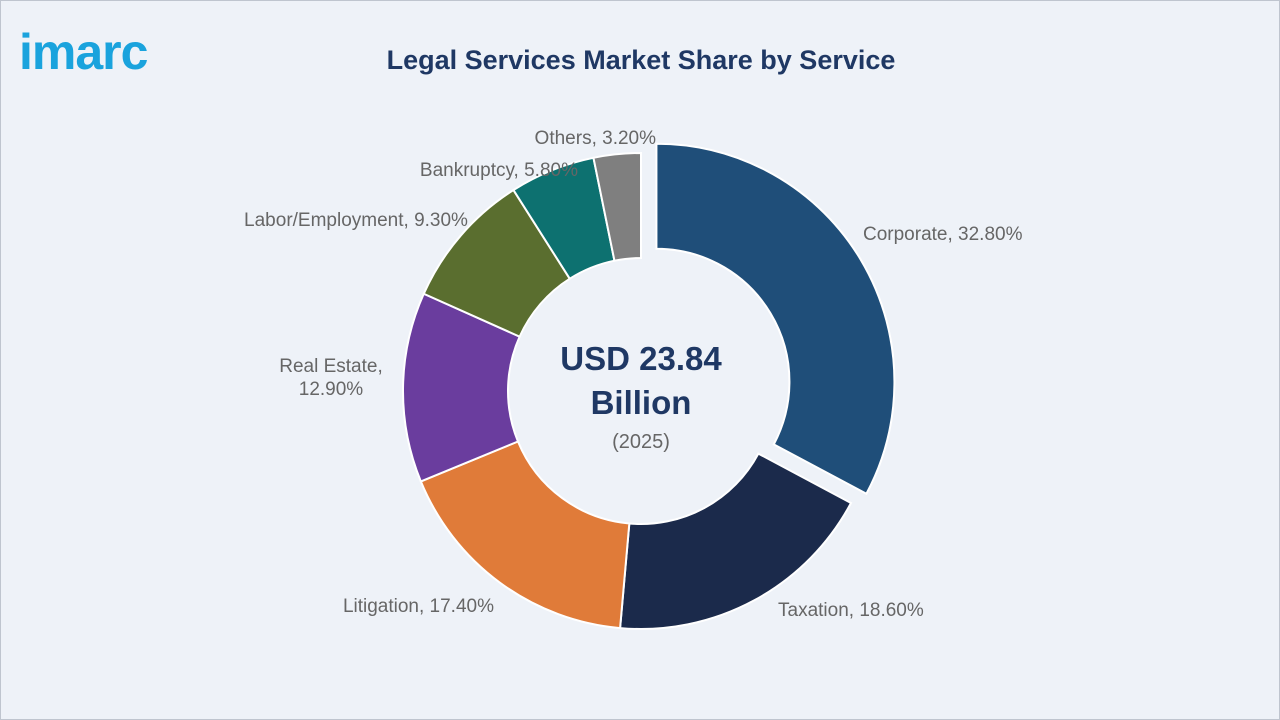 This screenshot has height=720, width=1280. What do you see at coordinates (356, 220) in the screenshot?
I see `data-label: Labor/Employment, 9.30%` at bounding box center [356, 220].